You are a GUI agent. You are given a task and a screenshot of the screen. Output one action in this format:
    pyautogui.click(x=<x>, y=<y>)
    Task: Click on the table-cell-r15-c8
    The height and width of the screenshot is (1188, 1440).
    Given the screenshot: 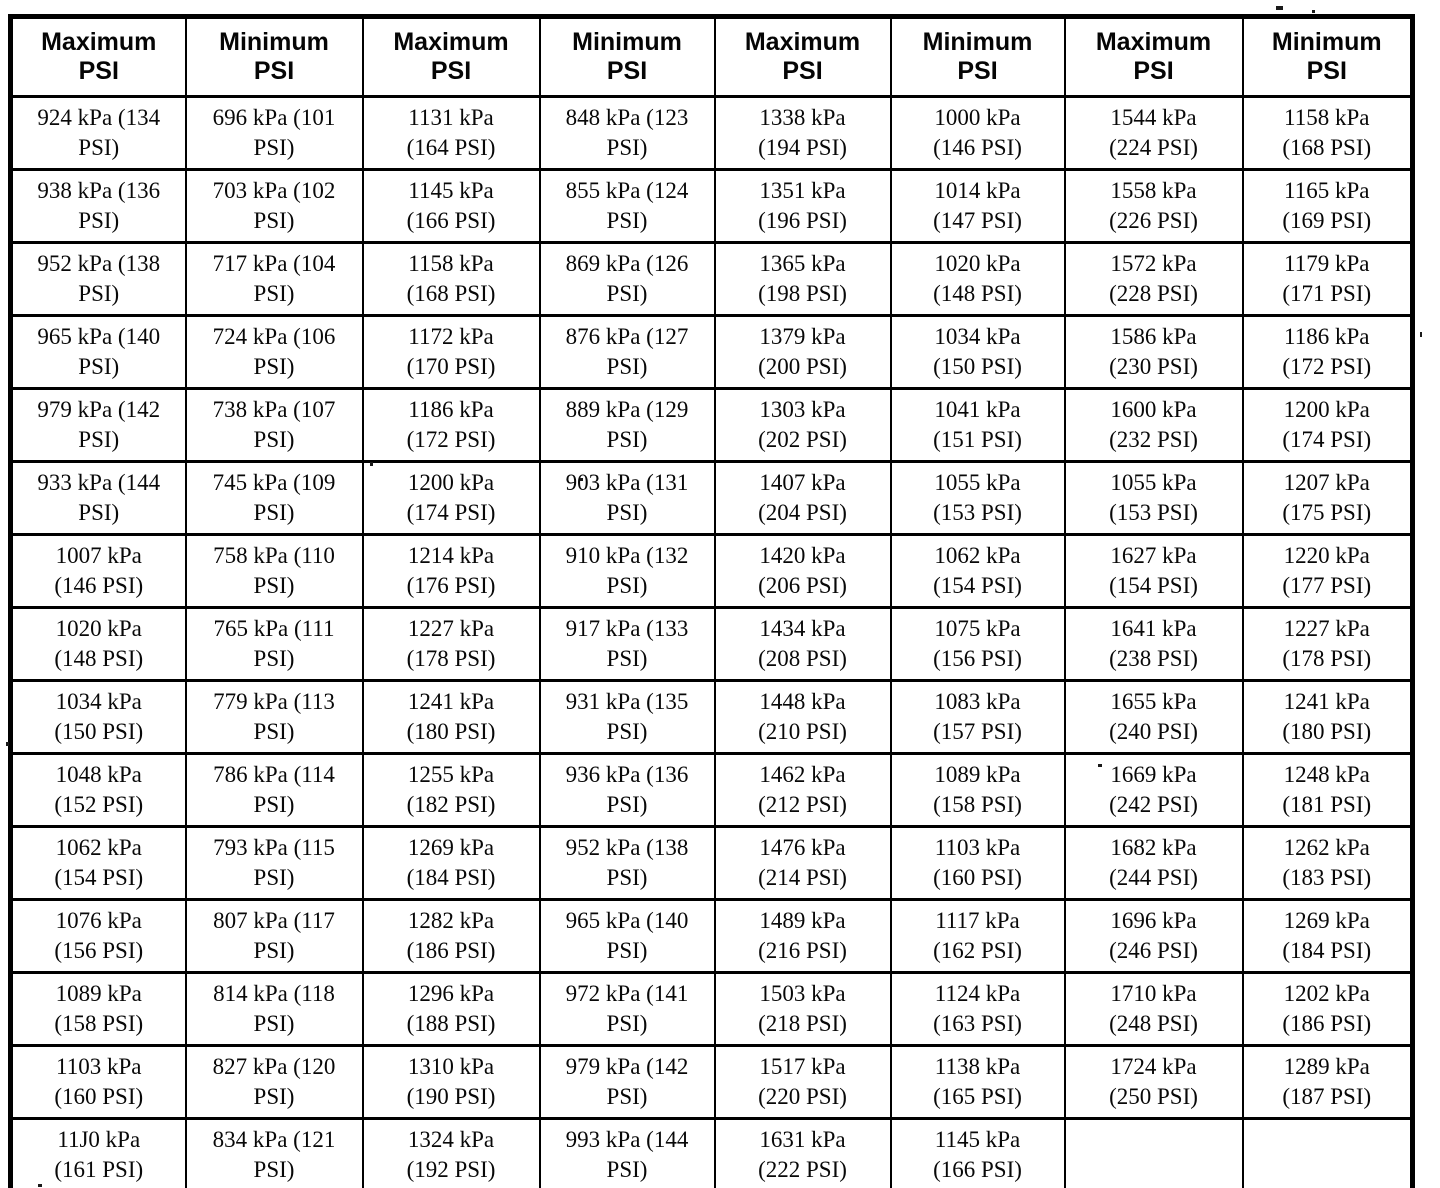 What is the action you would take?
    pyautogui.click(x=1327, y=1152)
    